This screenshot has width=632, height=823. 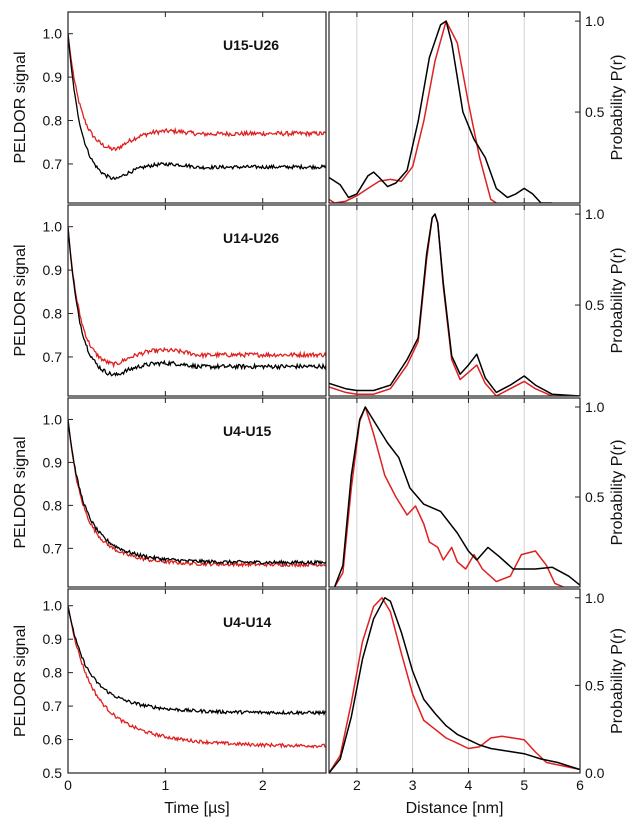 I want to click on panel-time-1-ytick-label-1: 0.8, so click(x=53, y=314).